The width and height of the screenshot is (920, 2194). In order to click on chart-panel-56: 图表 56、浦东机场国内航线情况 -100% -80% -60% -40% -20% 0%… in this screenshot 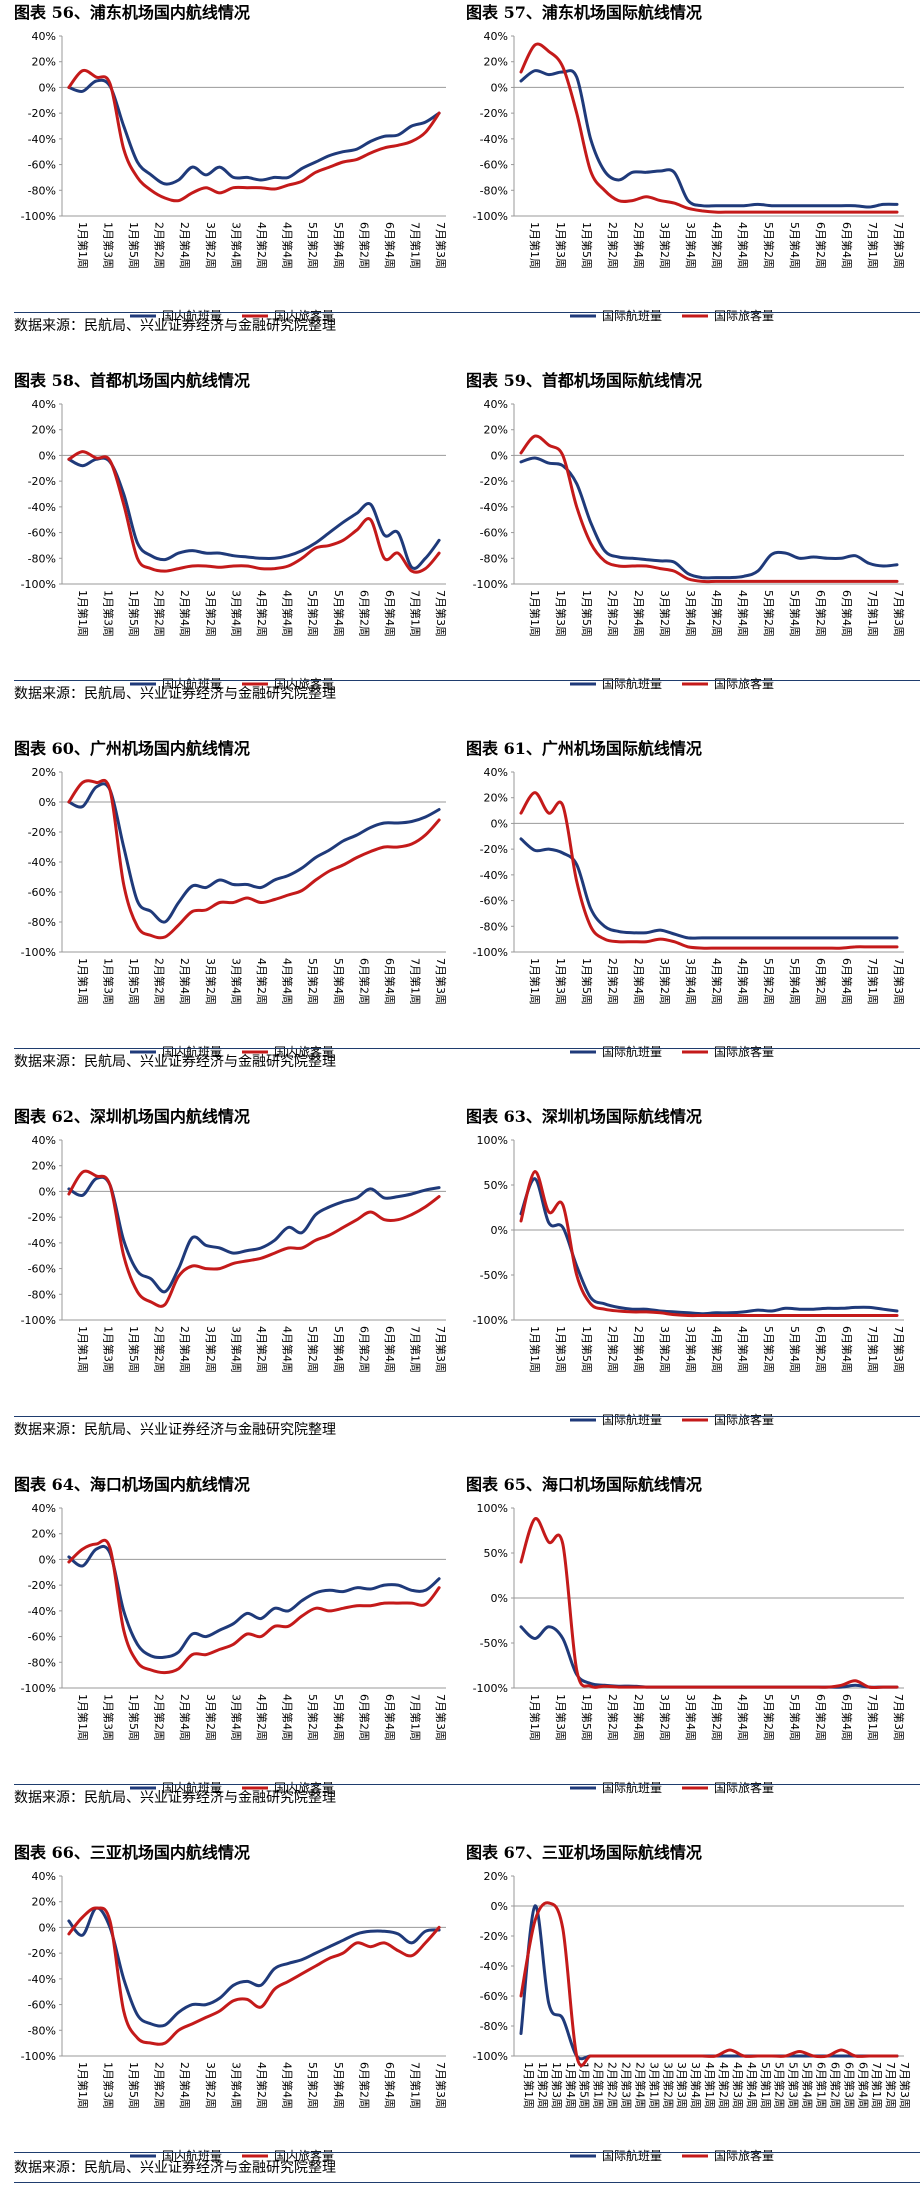, I will do `click(230, 170)`.